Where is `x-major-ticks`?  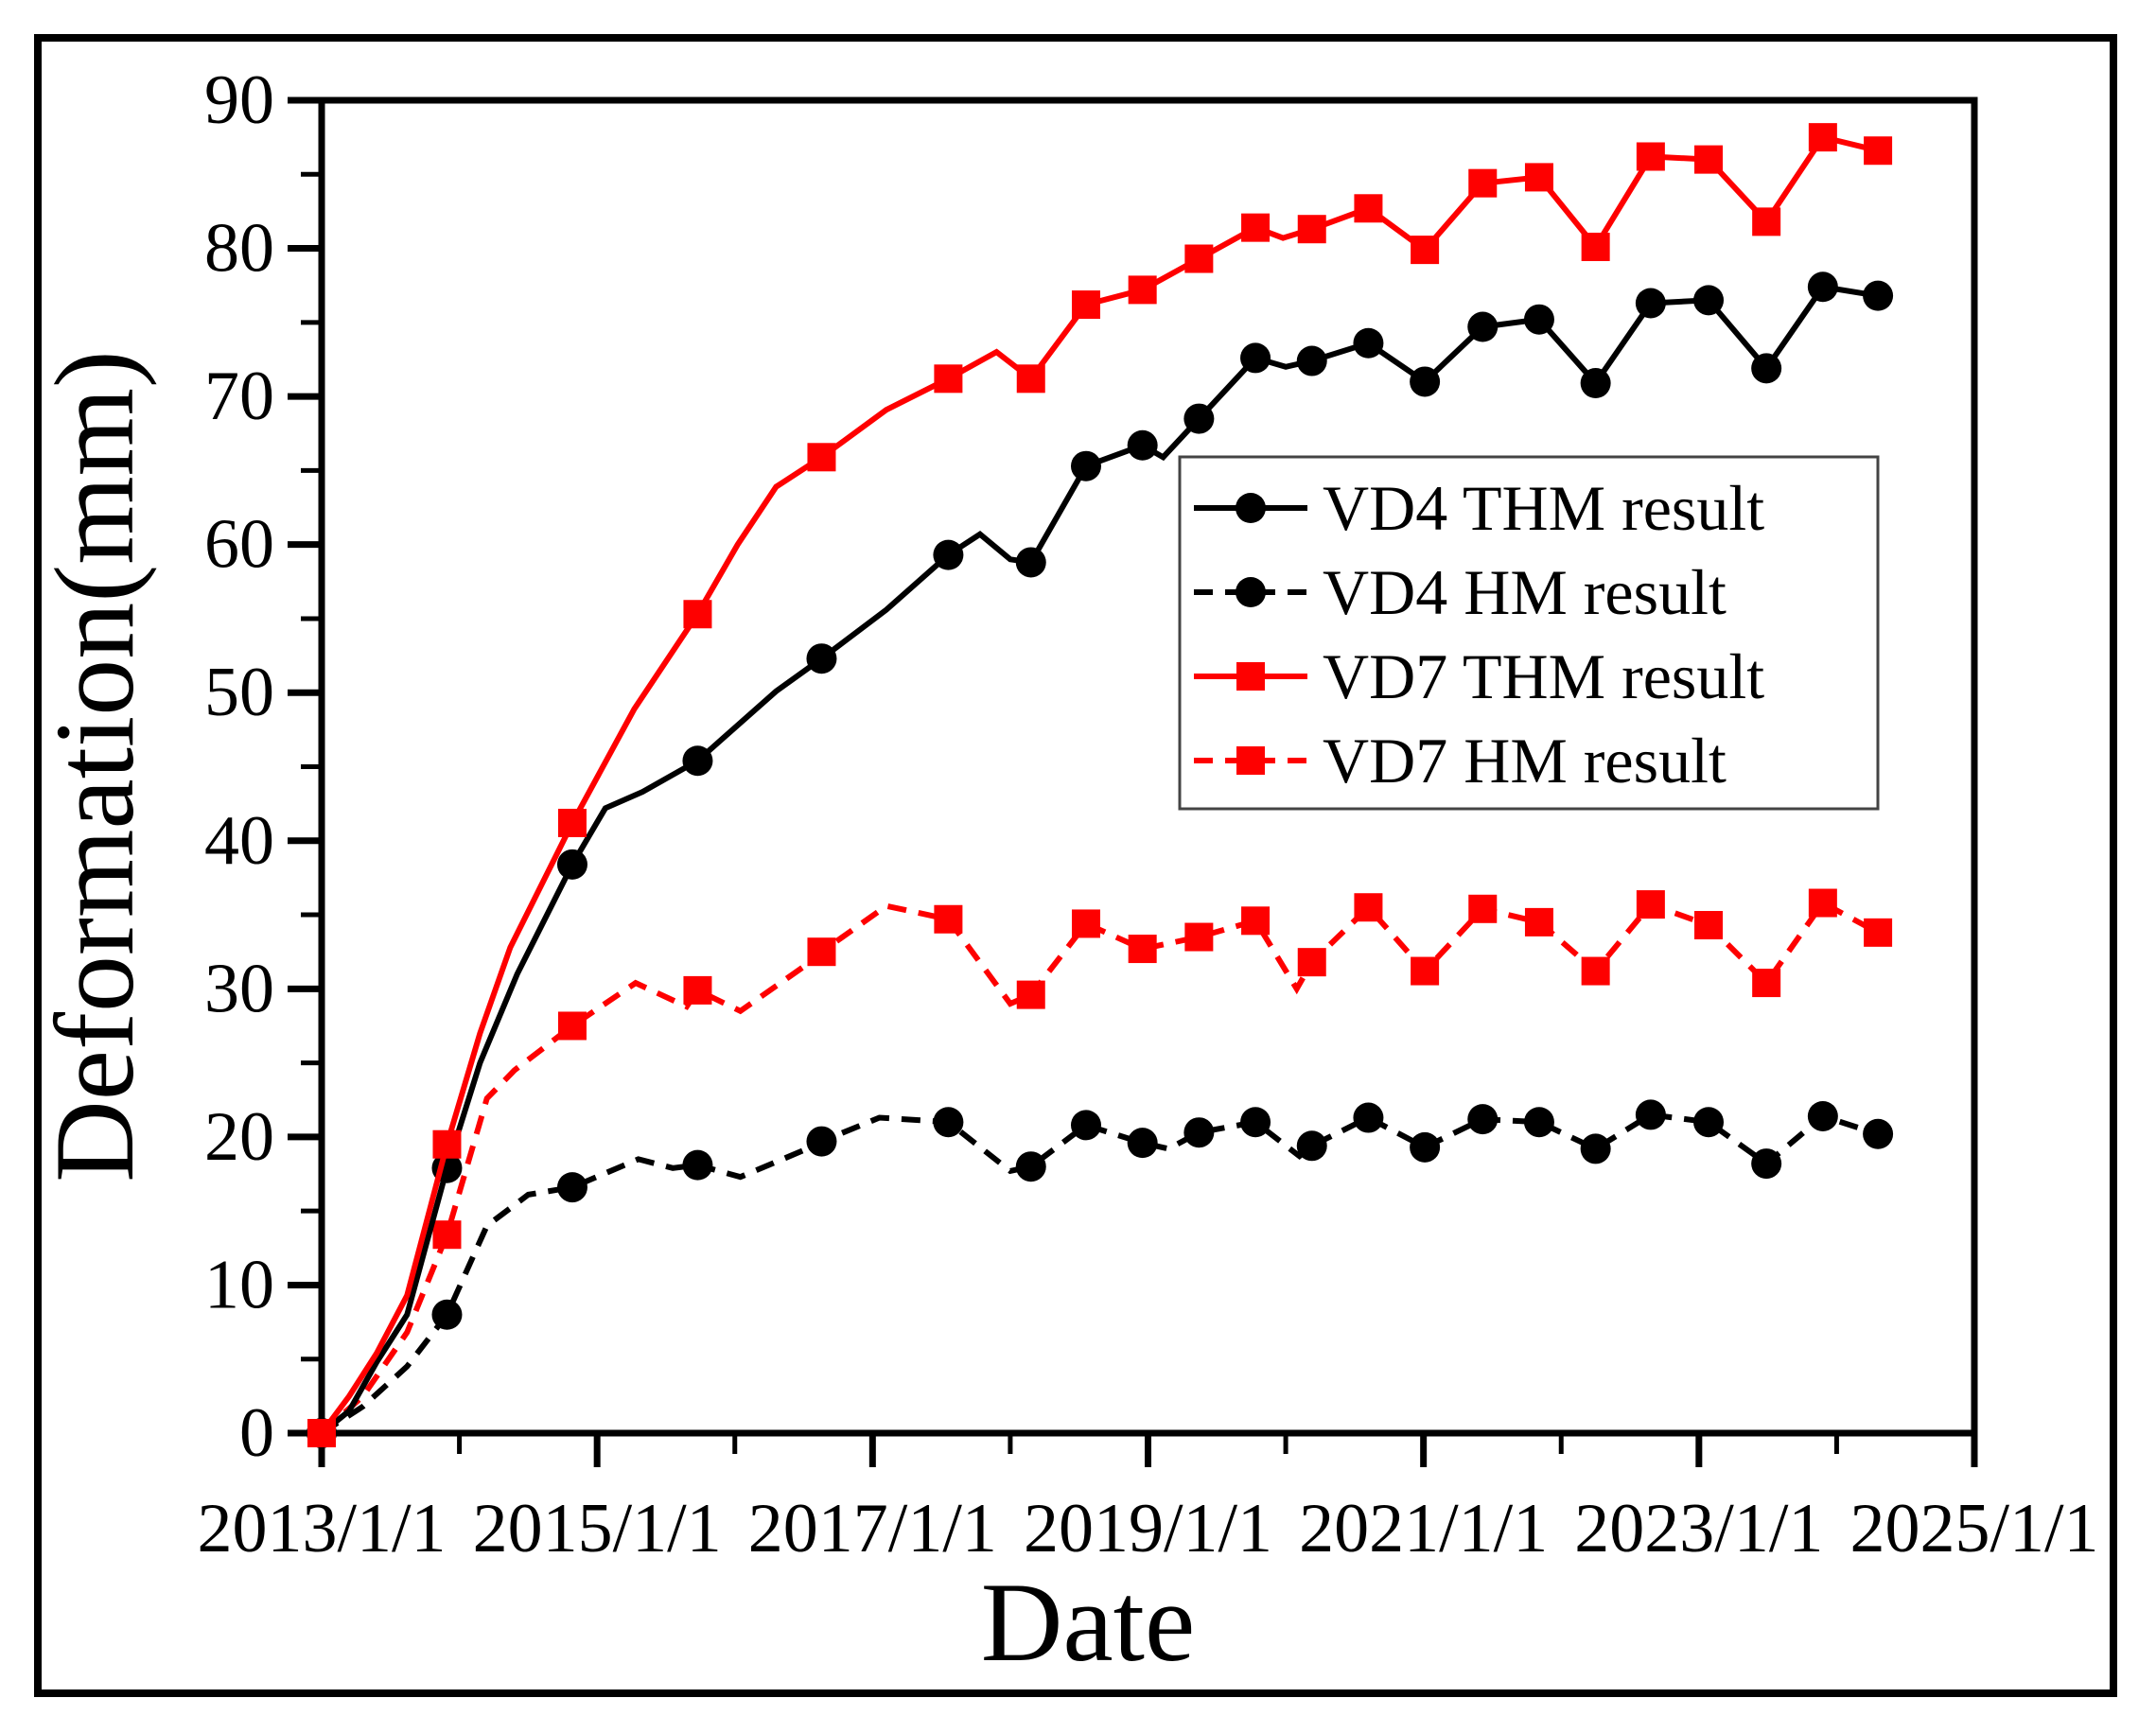 x-major-ticks is located at coordinates (1148, 1450).